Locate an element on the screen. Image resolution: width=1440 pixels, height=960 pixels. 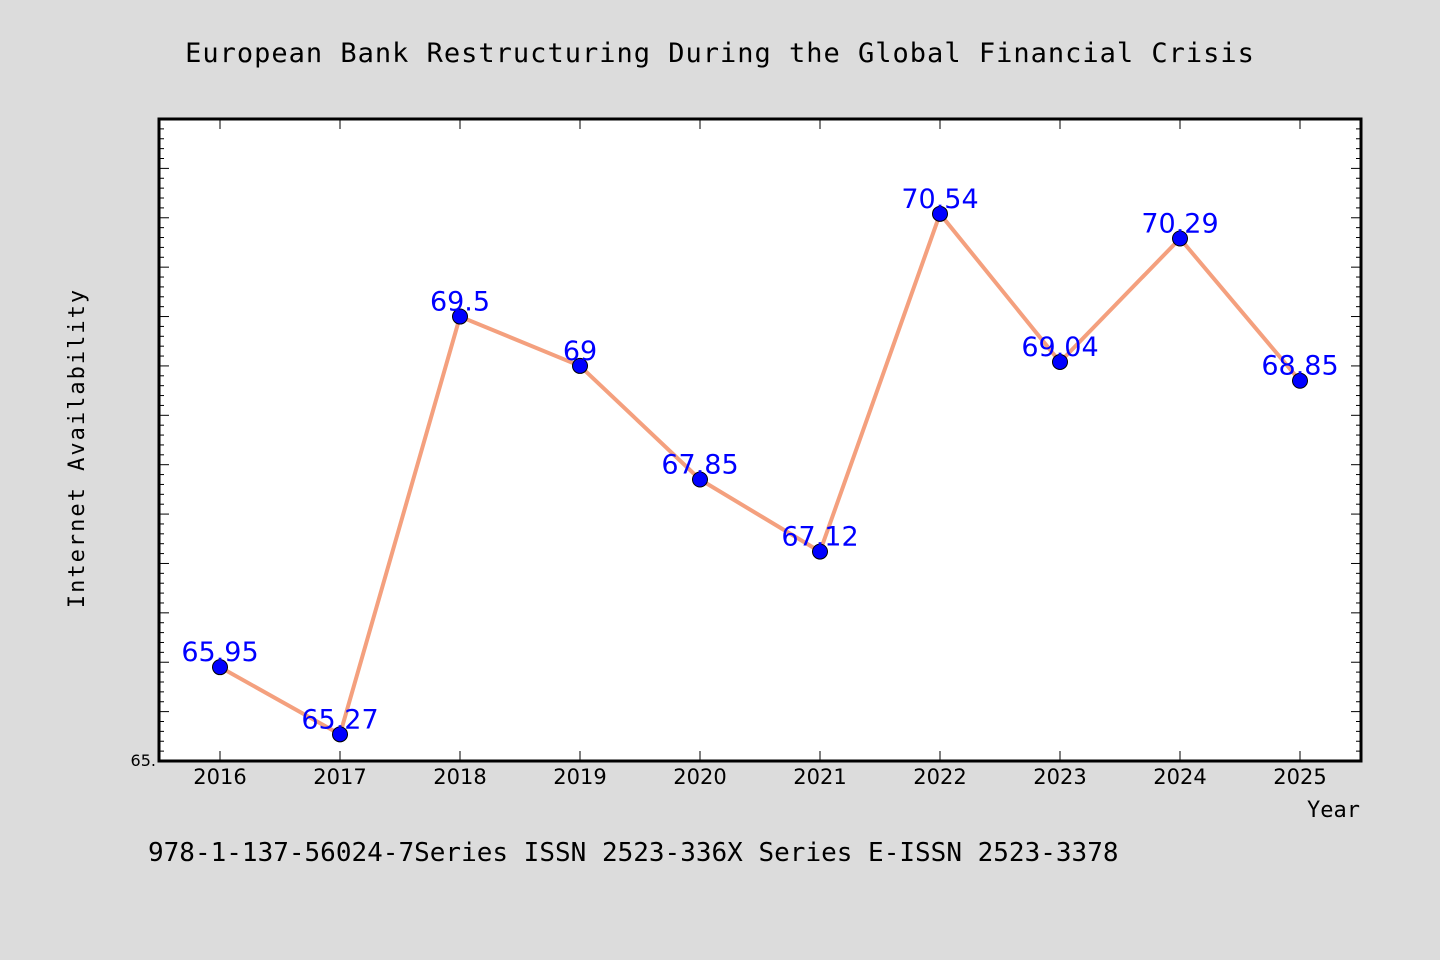
y-axis-label: Internet Availability is located at coordinates (77, 448).